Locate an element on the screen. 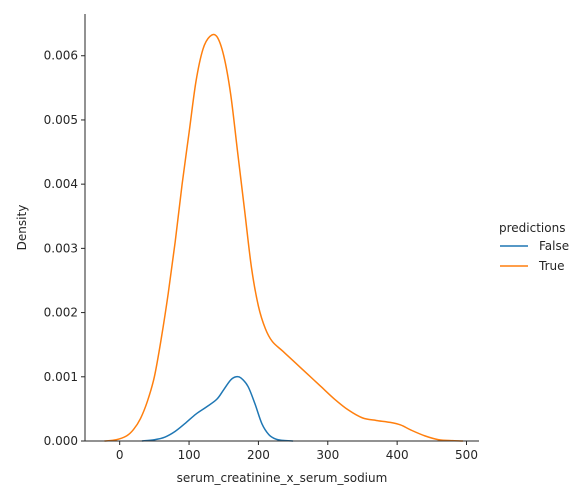 The width and height of the screenshot is (588, 500). legend-label: False is located at coordinates (554, 246).